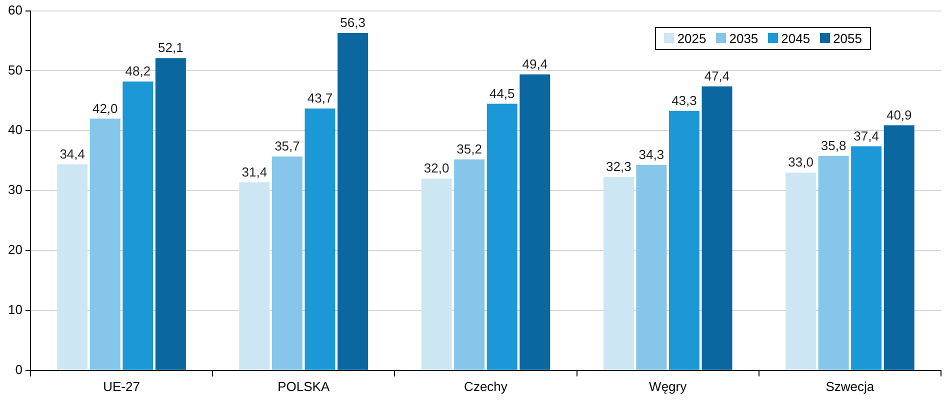  What do you see at coordinates (15, 250) in the screenshot?
I see `y-tick-label: 20` at bounding box center [15, 250].